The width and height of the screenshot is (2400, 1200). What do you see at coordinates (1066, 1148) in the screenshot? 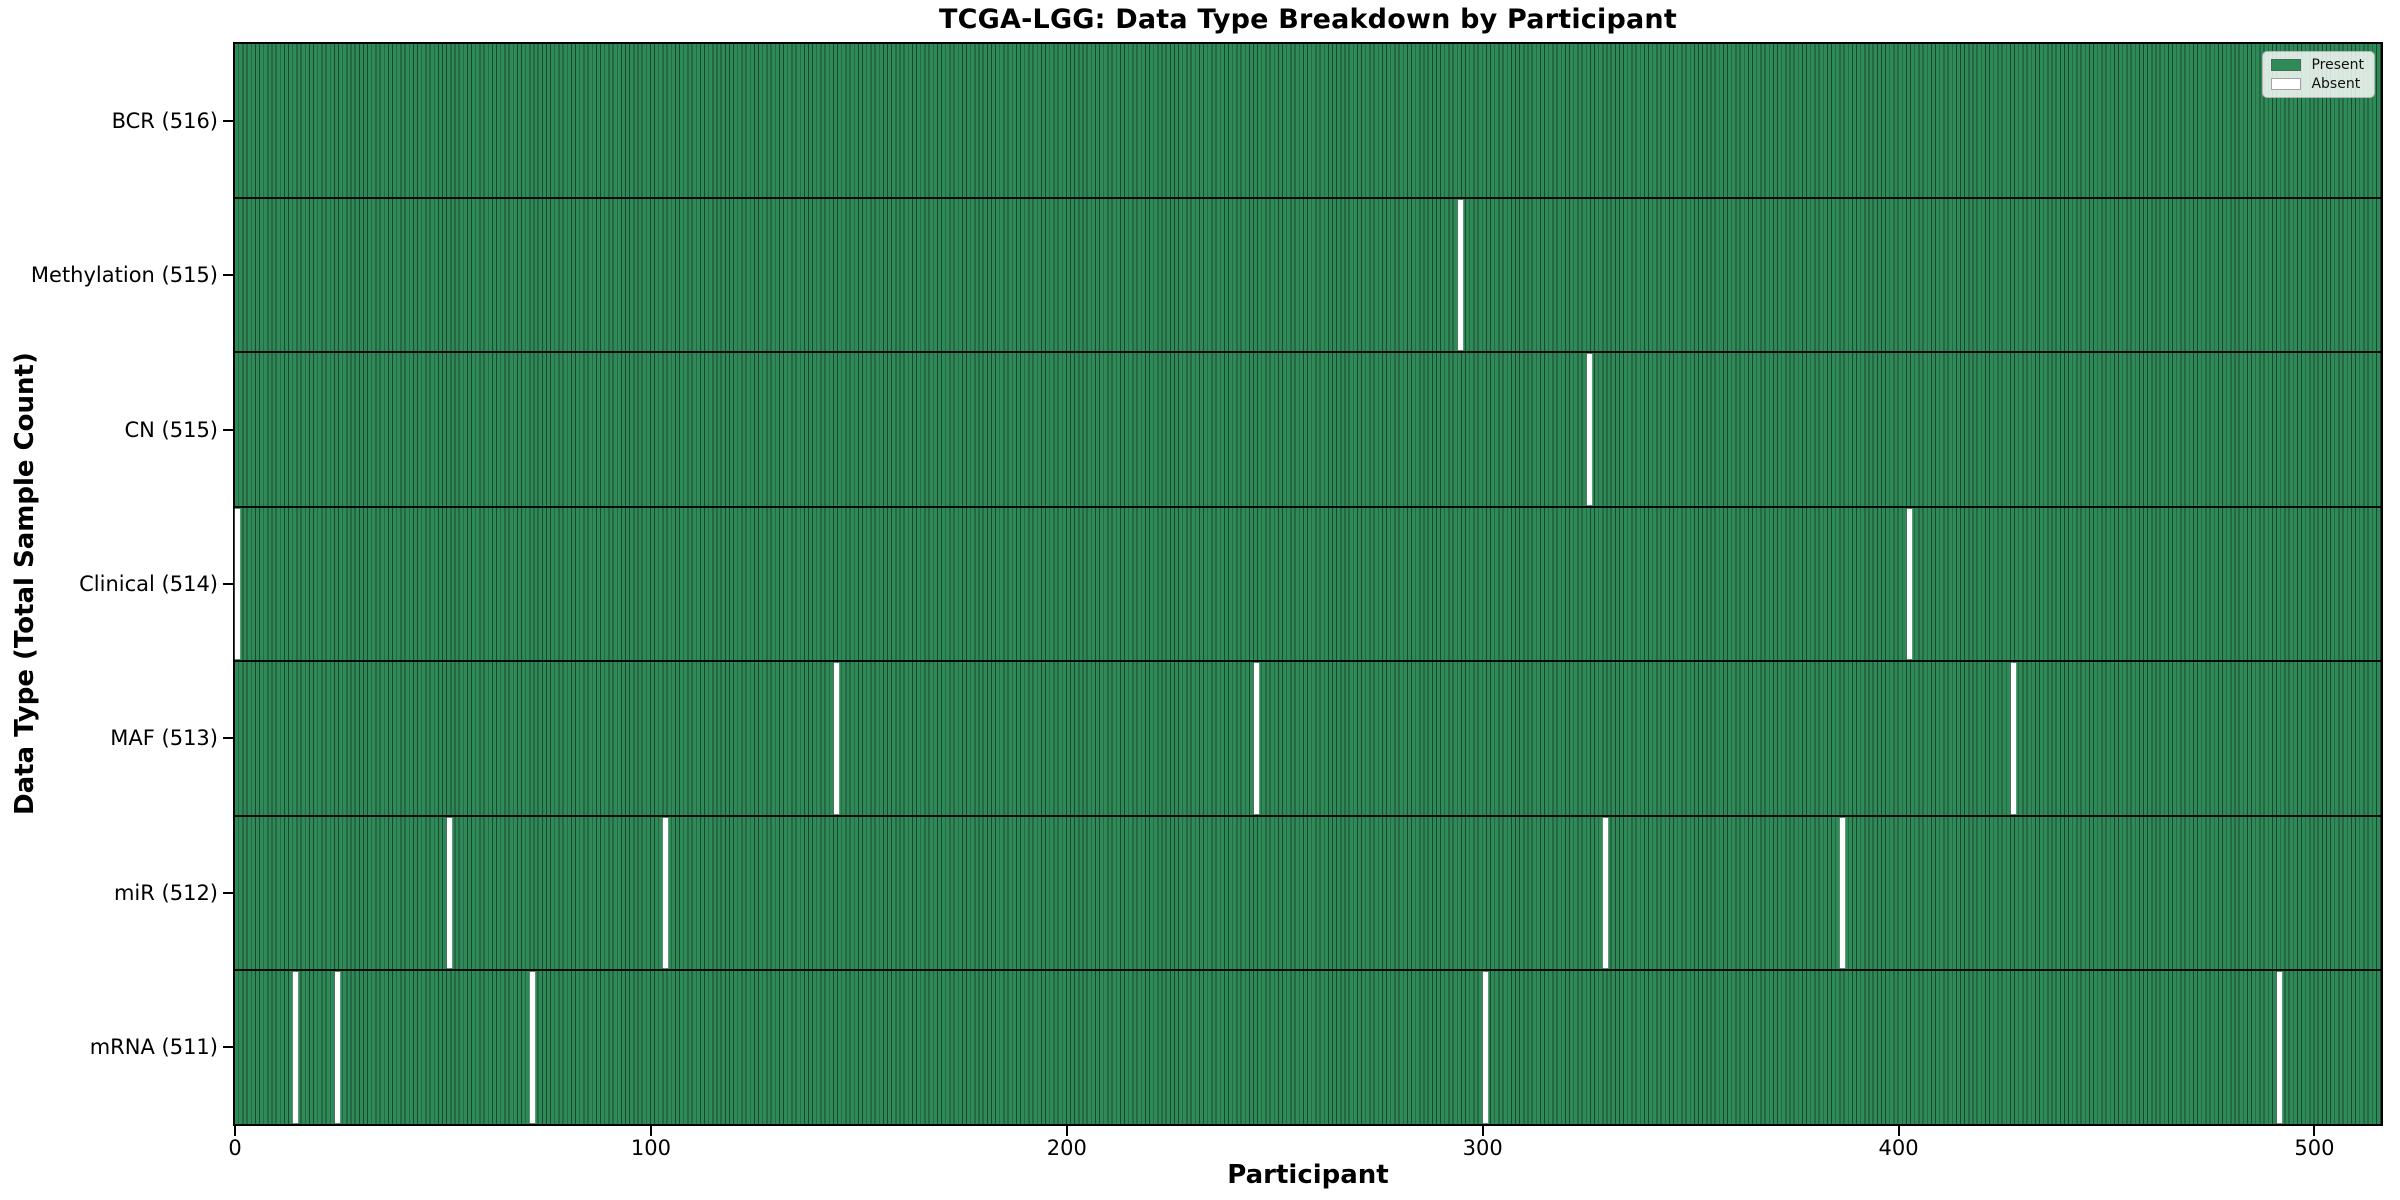
I see `x-tick-label: 200` at bounding box center [1066, 1148].